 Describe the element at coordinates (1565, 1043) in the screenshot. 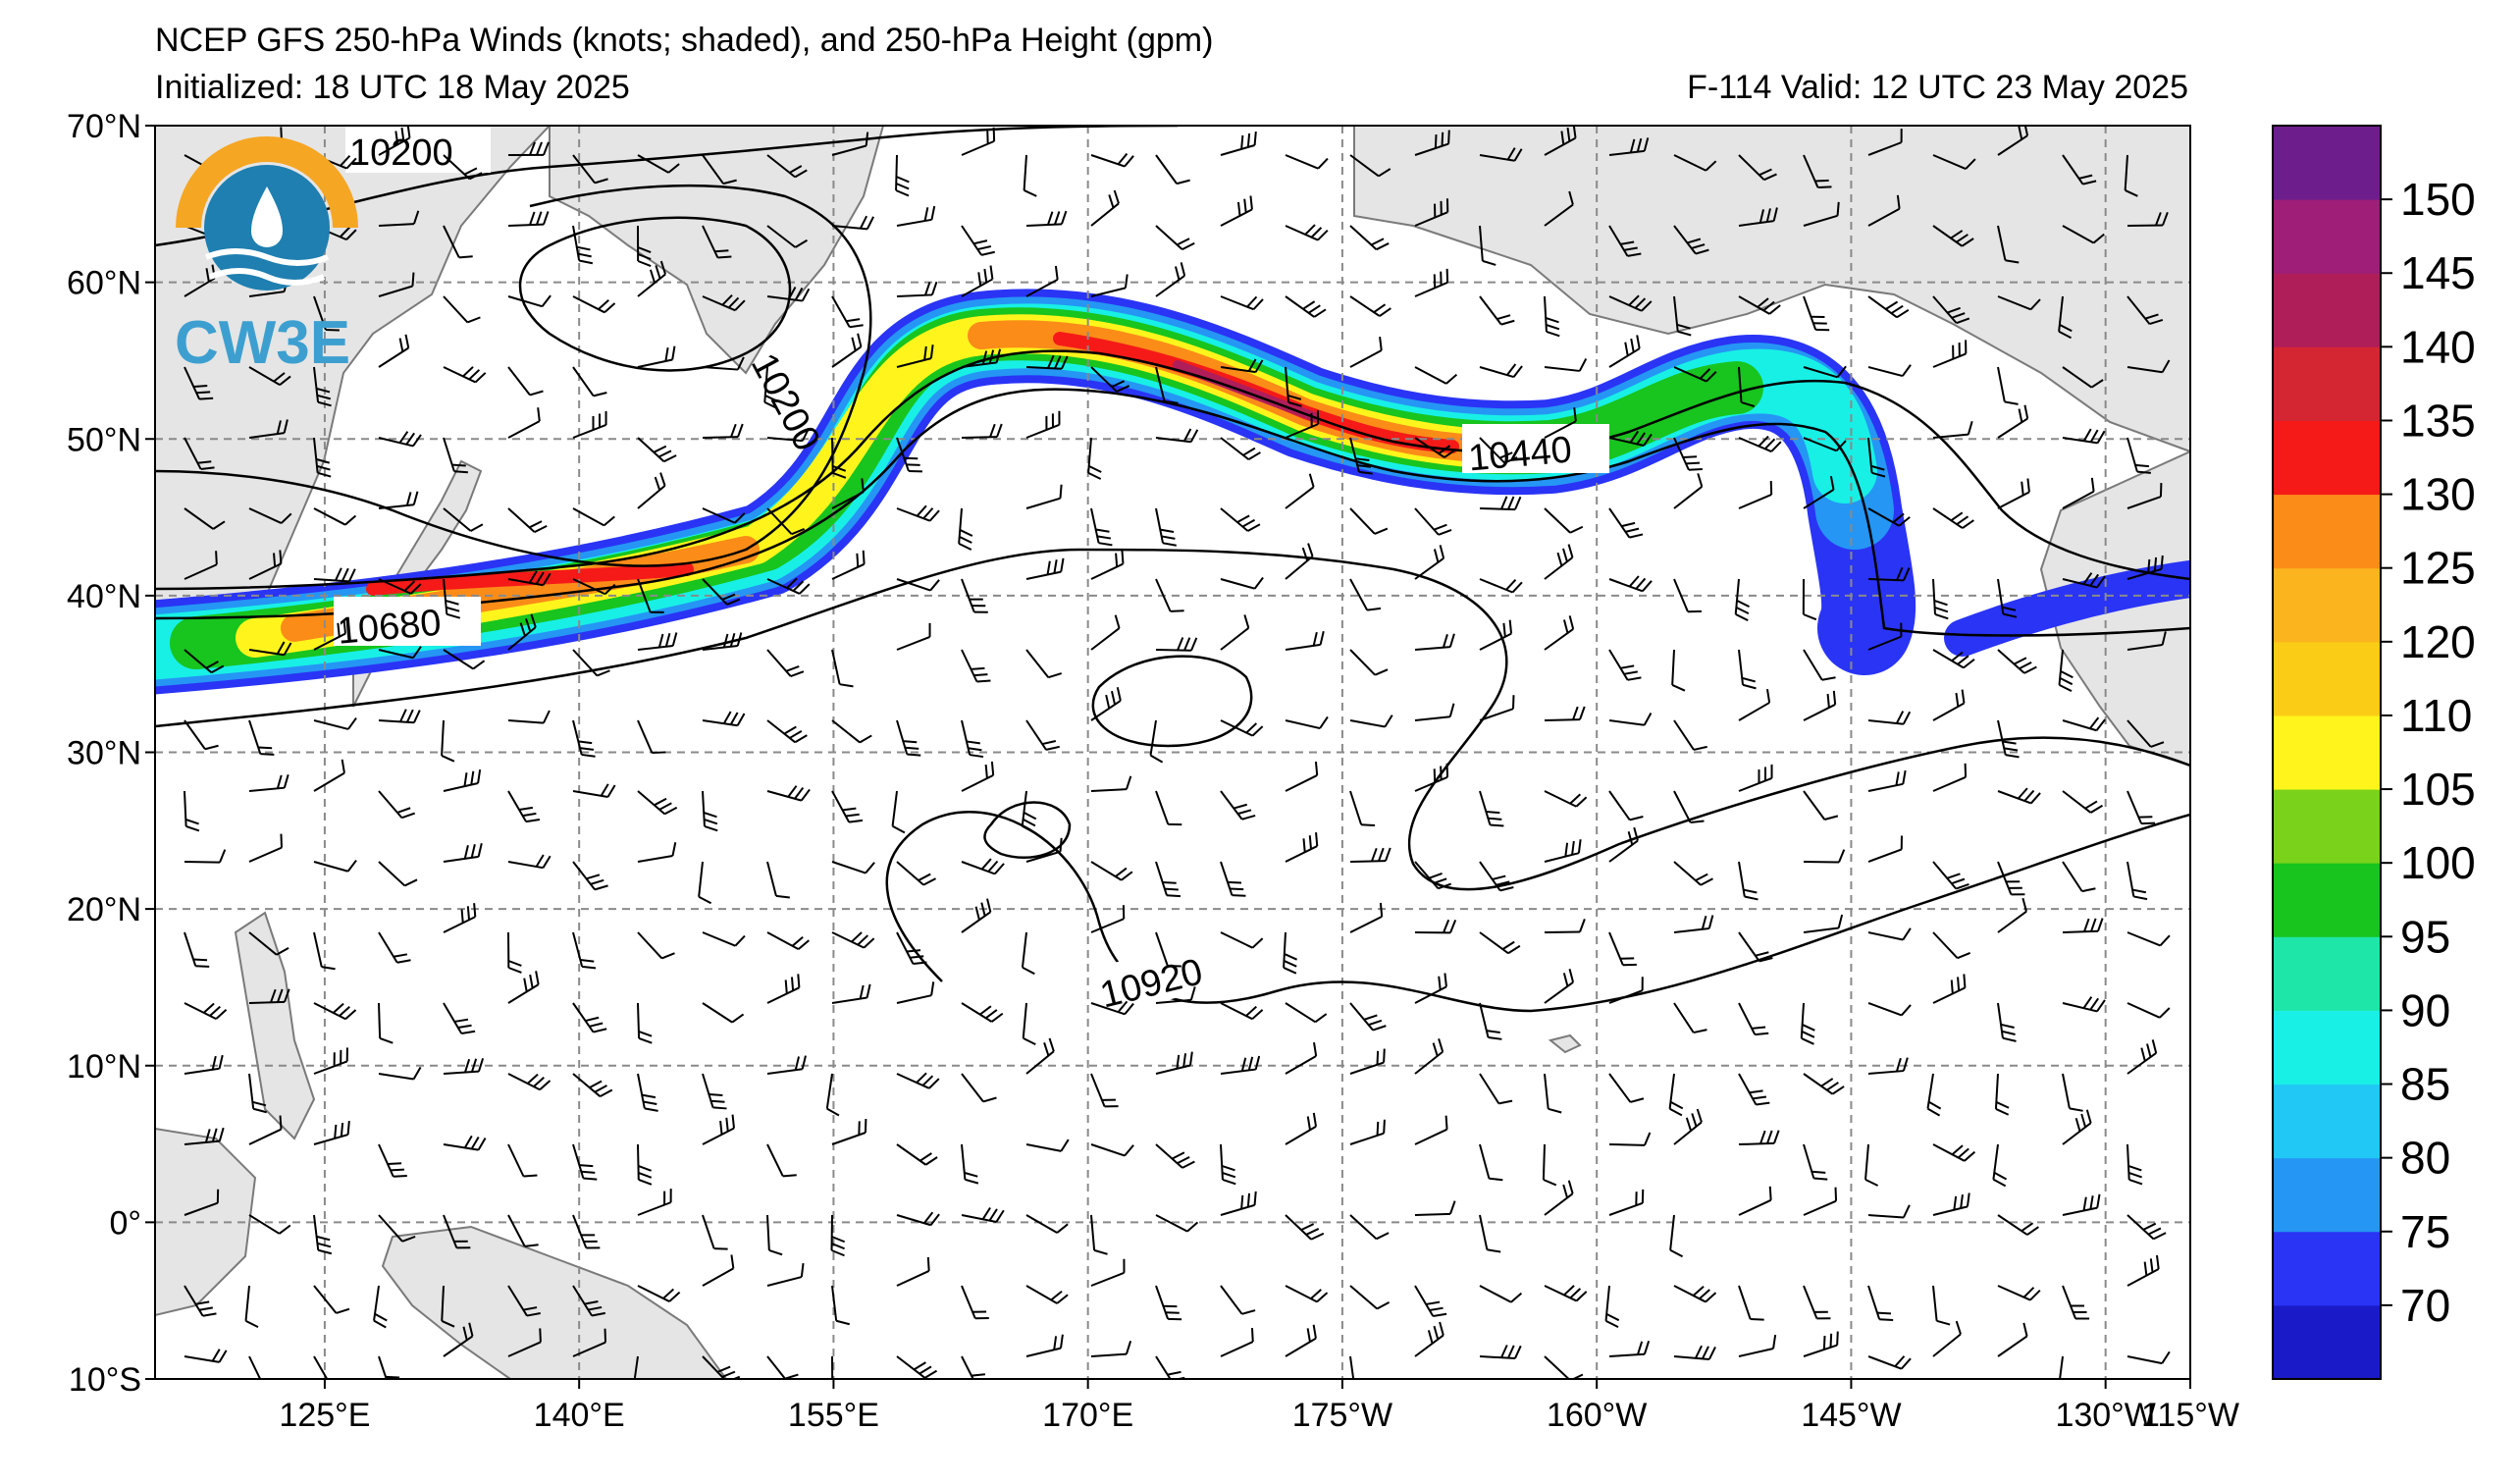

I see `land-hawaii` at that location.